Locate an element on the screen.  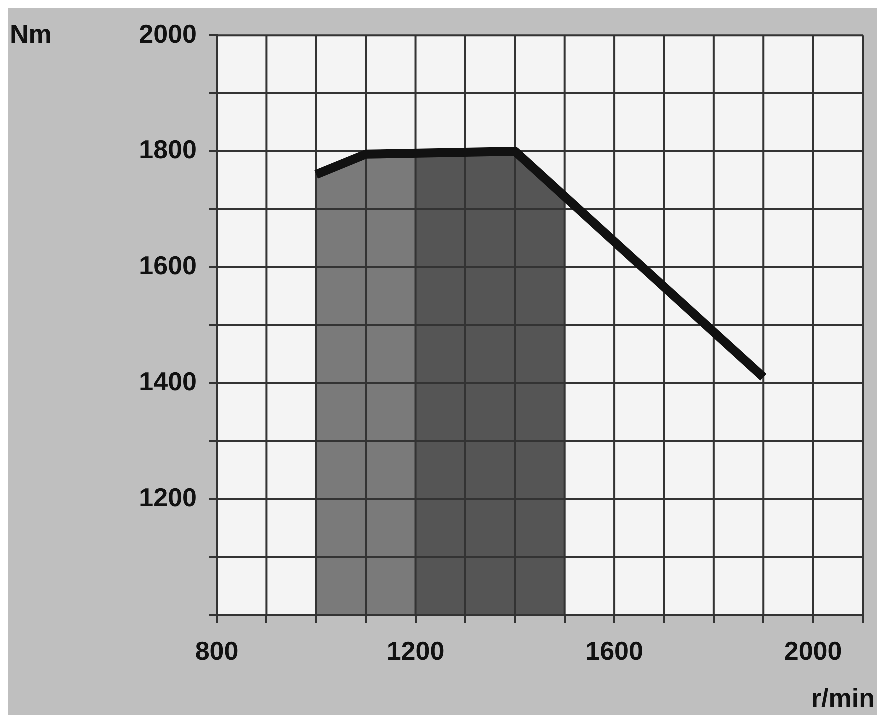
y-tick-label: 1200 is located at coordinates (168, 497).